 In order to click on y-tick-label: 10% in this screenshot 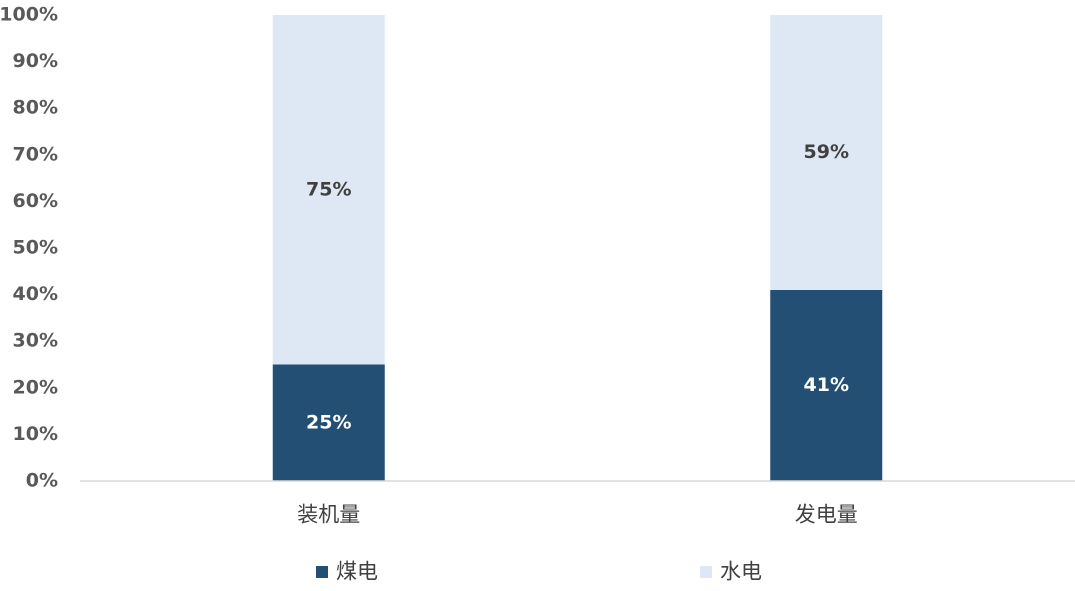, I will do `click(35, 434)`.